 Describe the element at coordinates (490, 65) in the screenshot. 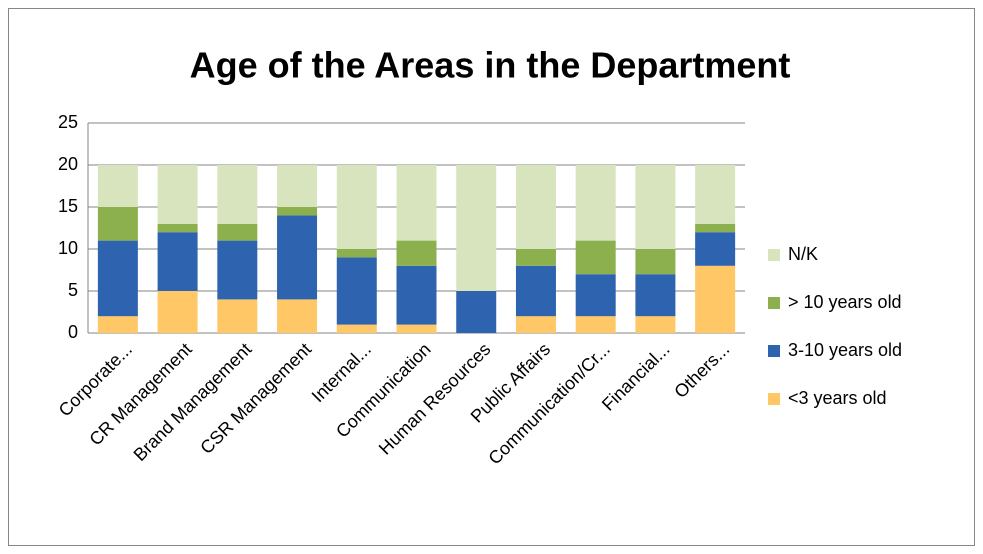

I see `chart-title: Age of the Areas in the Department` at that location.